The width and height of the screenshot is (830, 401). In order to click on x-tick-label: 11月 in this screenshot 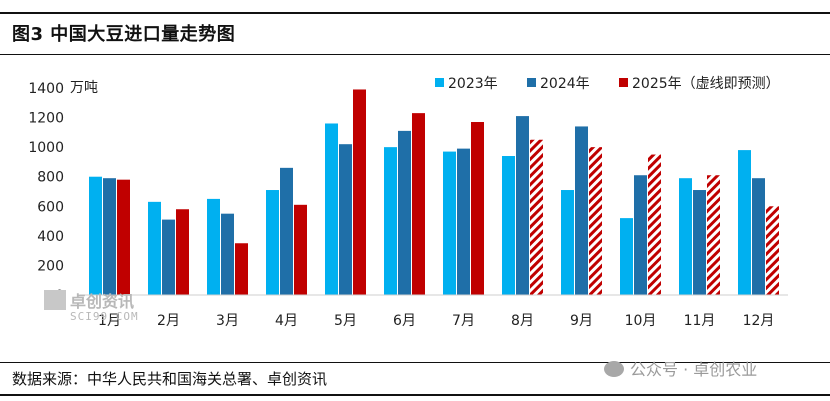, I will do `click(700, 321)`.